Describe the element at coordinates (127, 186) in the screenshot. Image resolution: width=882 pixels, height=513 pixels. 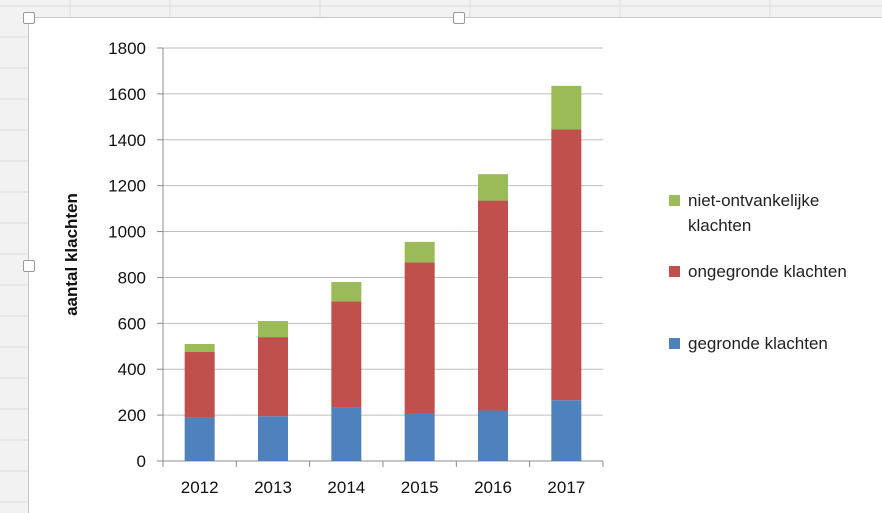
I see `y-tick-label: 1200` at that location.